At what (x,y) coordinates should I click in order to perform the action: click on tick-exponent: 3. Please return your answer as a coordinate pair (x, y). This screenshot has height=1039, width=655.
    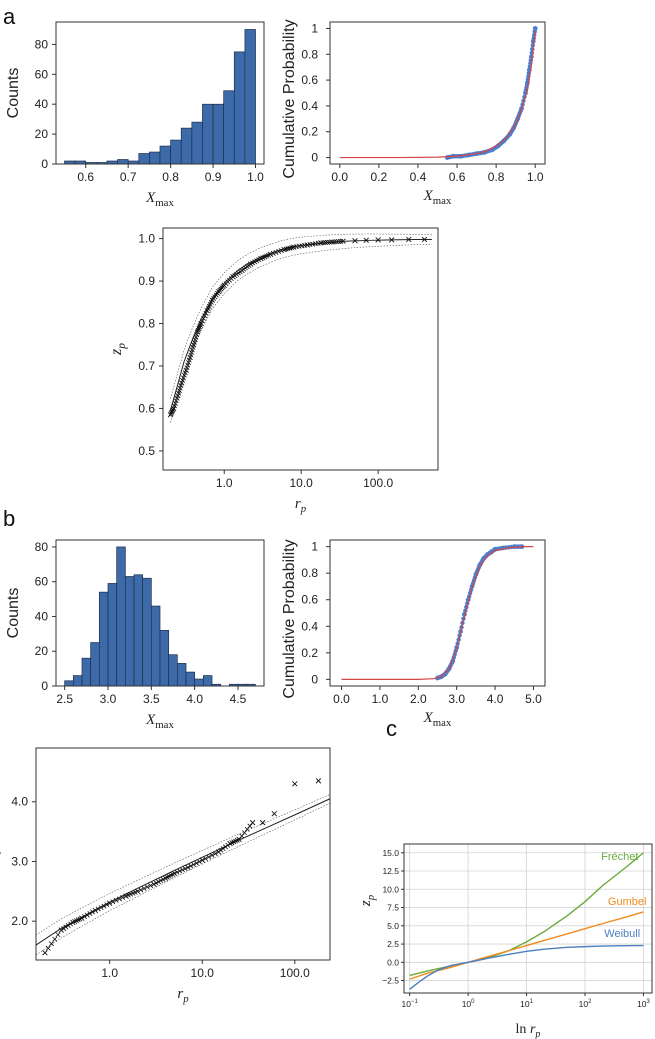
    Looking at the image, I should click on (649, 1002).